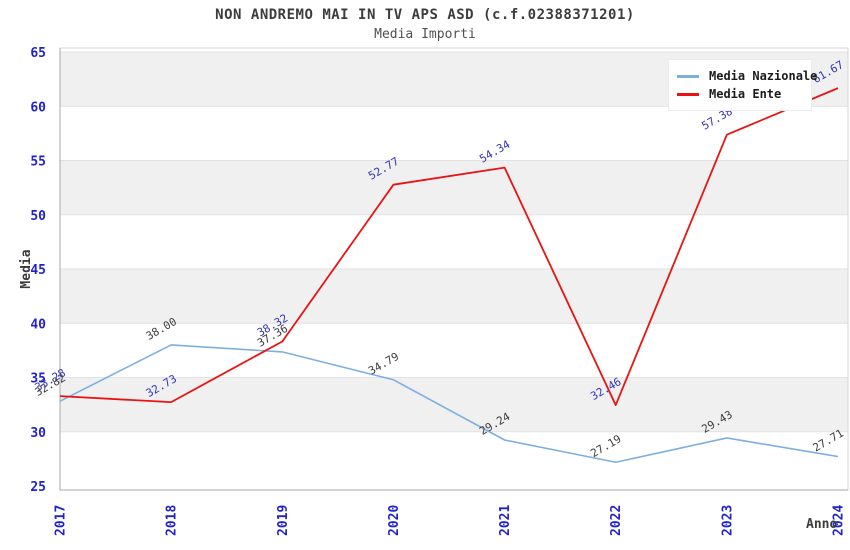  What do you see at coordinates (821, 524) in the screenshot?
I see `x-axis-title: Anno` at bounding box center [821, 524].